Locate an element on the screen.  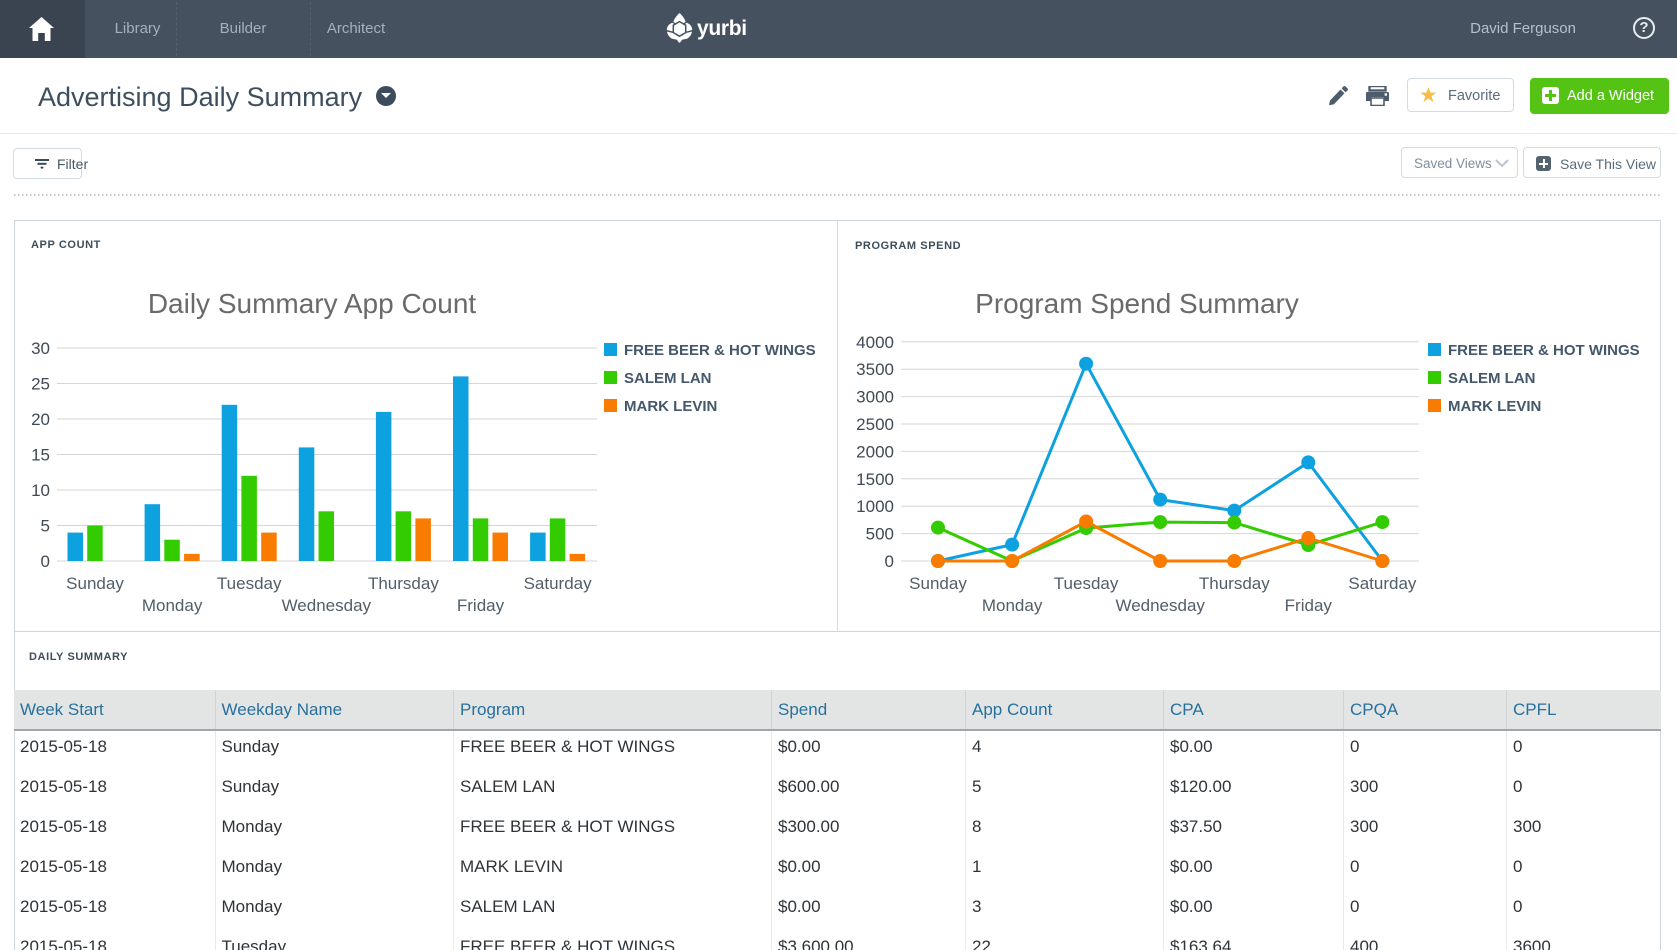
svg-text: Program Spend Summary is located at coordinates (1137, 303).